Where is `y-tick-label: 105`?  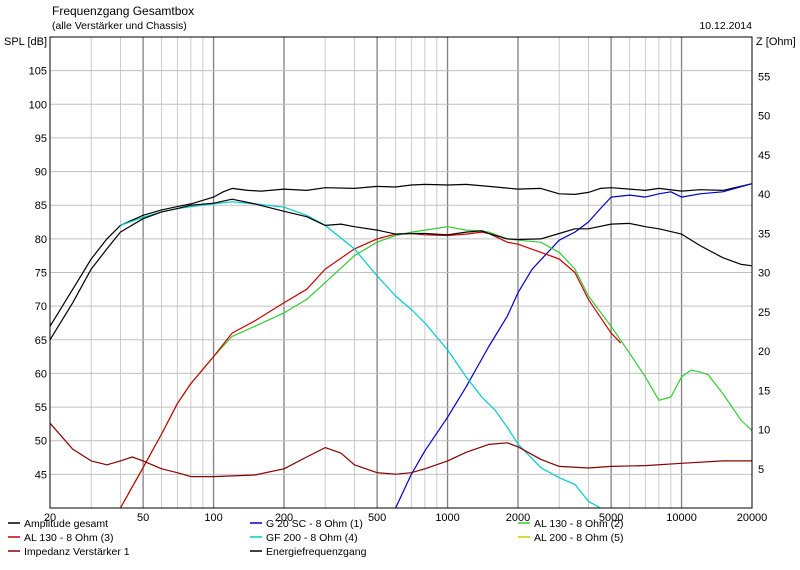 y-tick-label: 105 is located at coordinates (38, 72).